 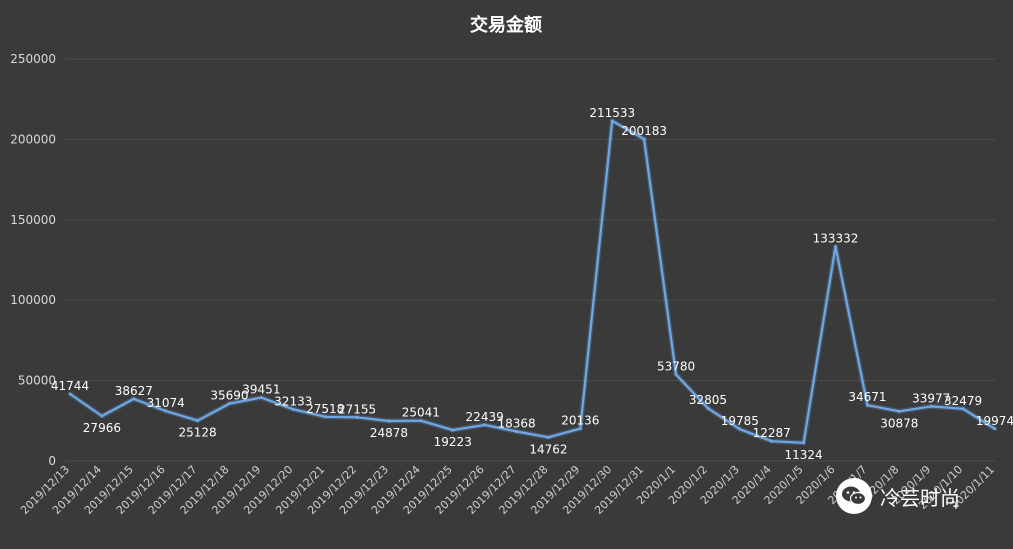 I want to click on data-label: 35690, so click(x=229, y=396).